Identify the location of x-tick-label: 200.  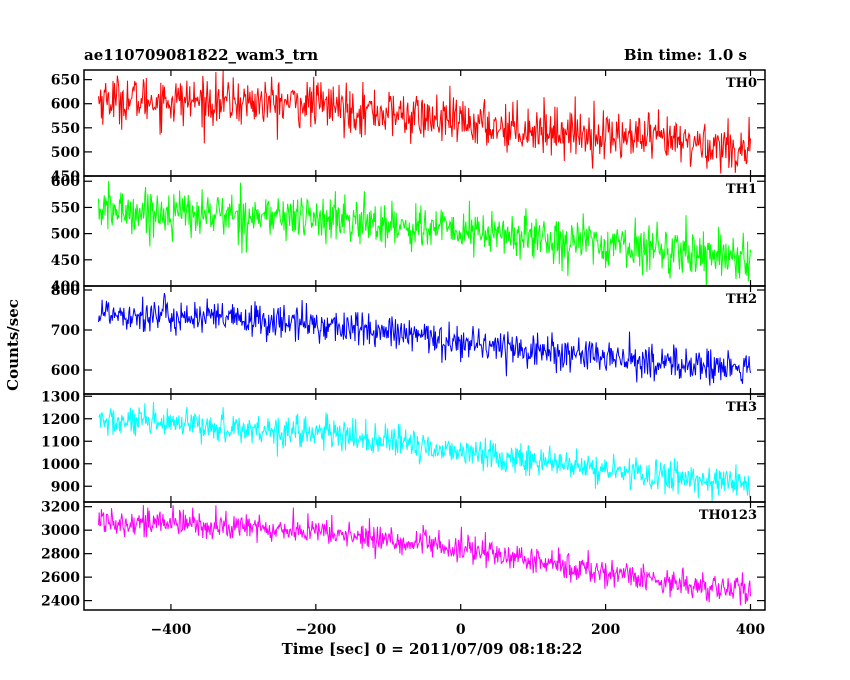
(605, 630).